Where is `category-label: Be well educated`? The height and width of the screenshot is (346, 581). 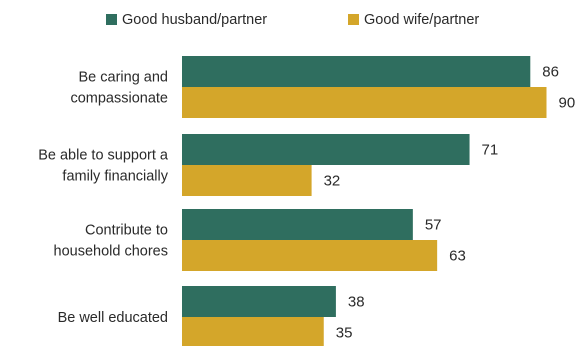 category-label: Be well educated is located at coordinates (113, 318).